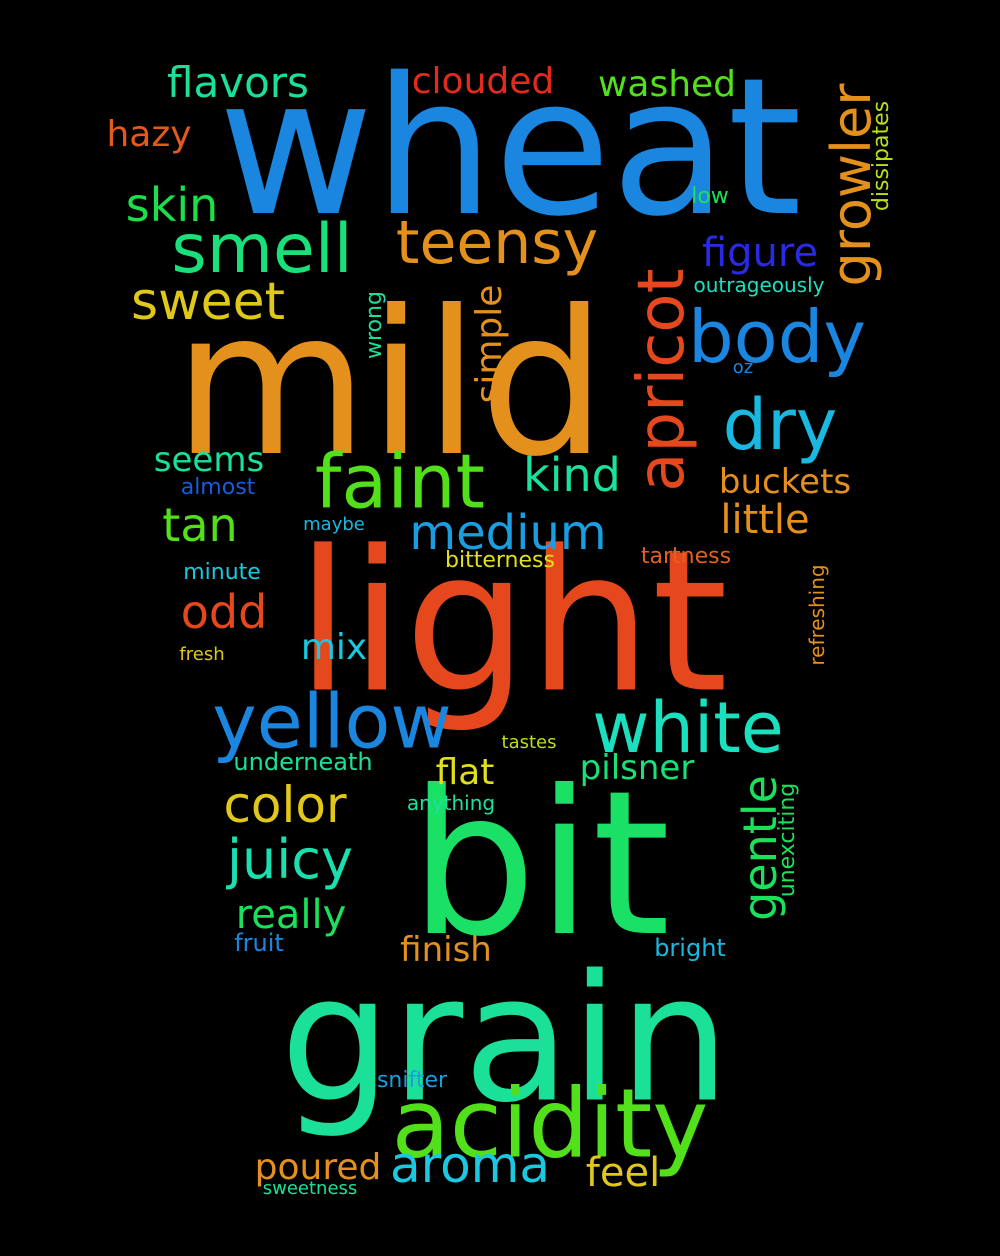  Describe the element at coordinates (310, 1188) in the screenshot. I see `word-sweetness: sweetness` at that location.